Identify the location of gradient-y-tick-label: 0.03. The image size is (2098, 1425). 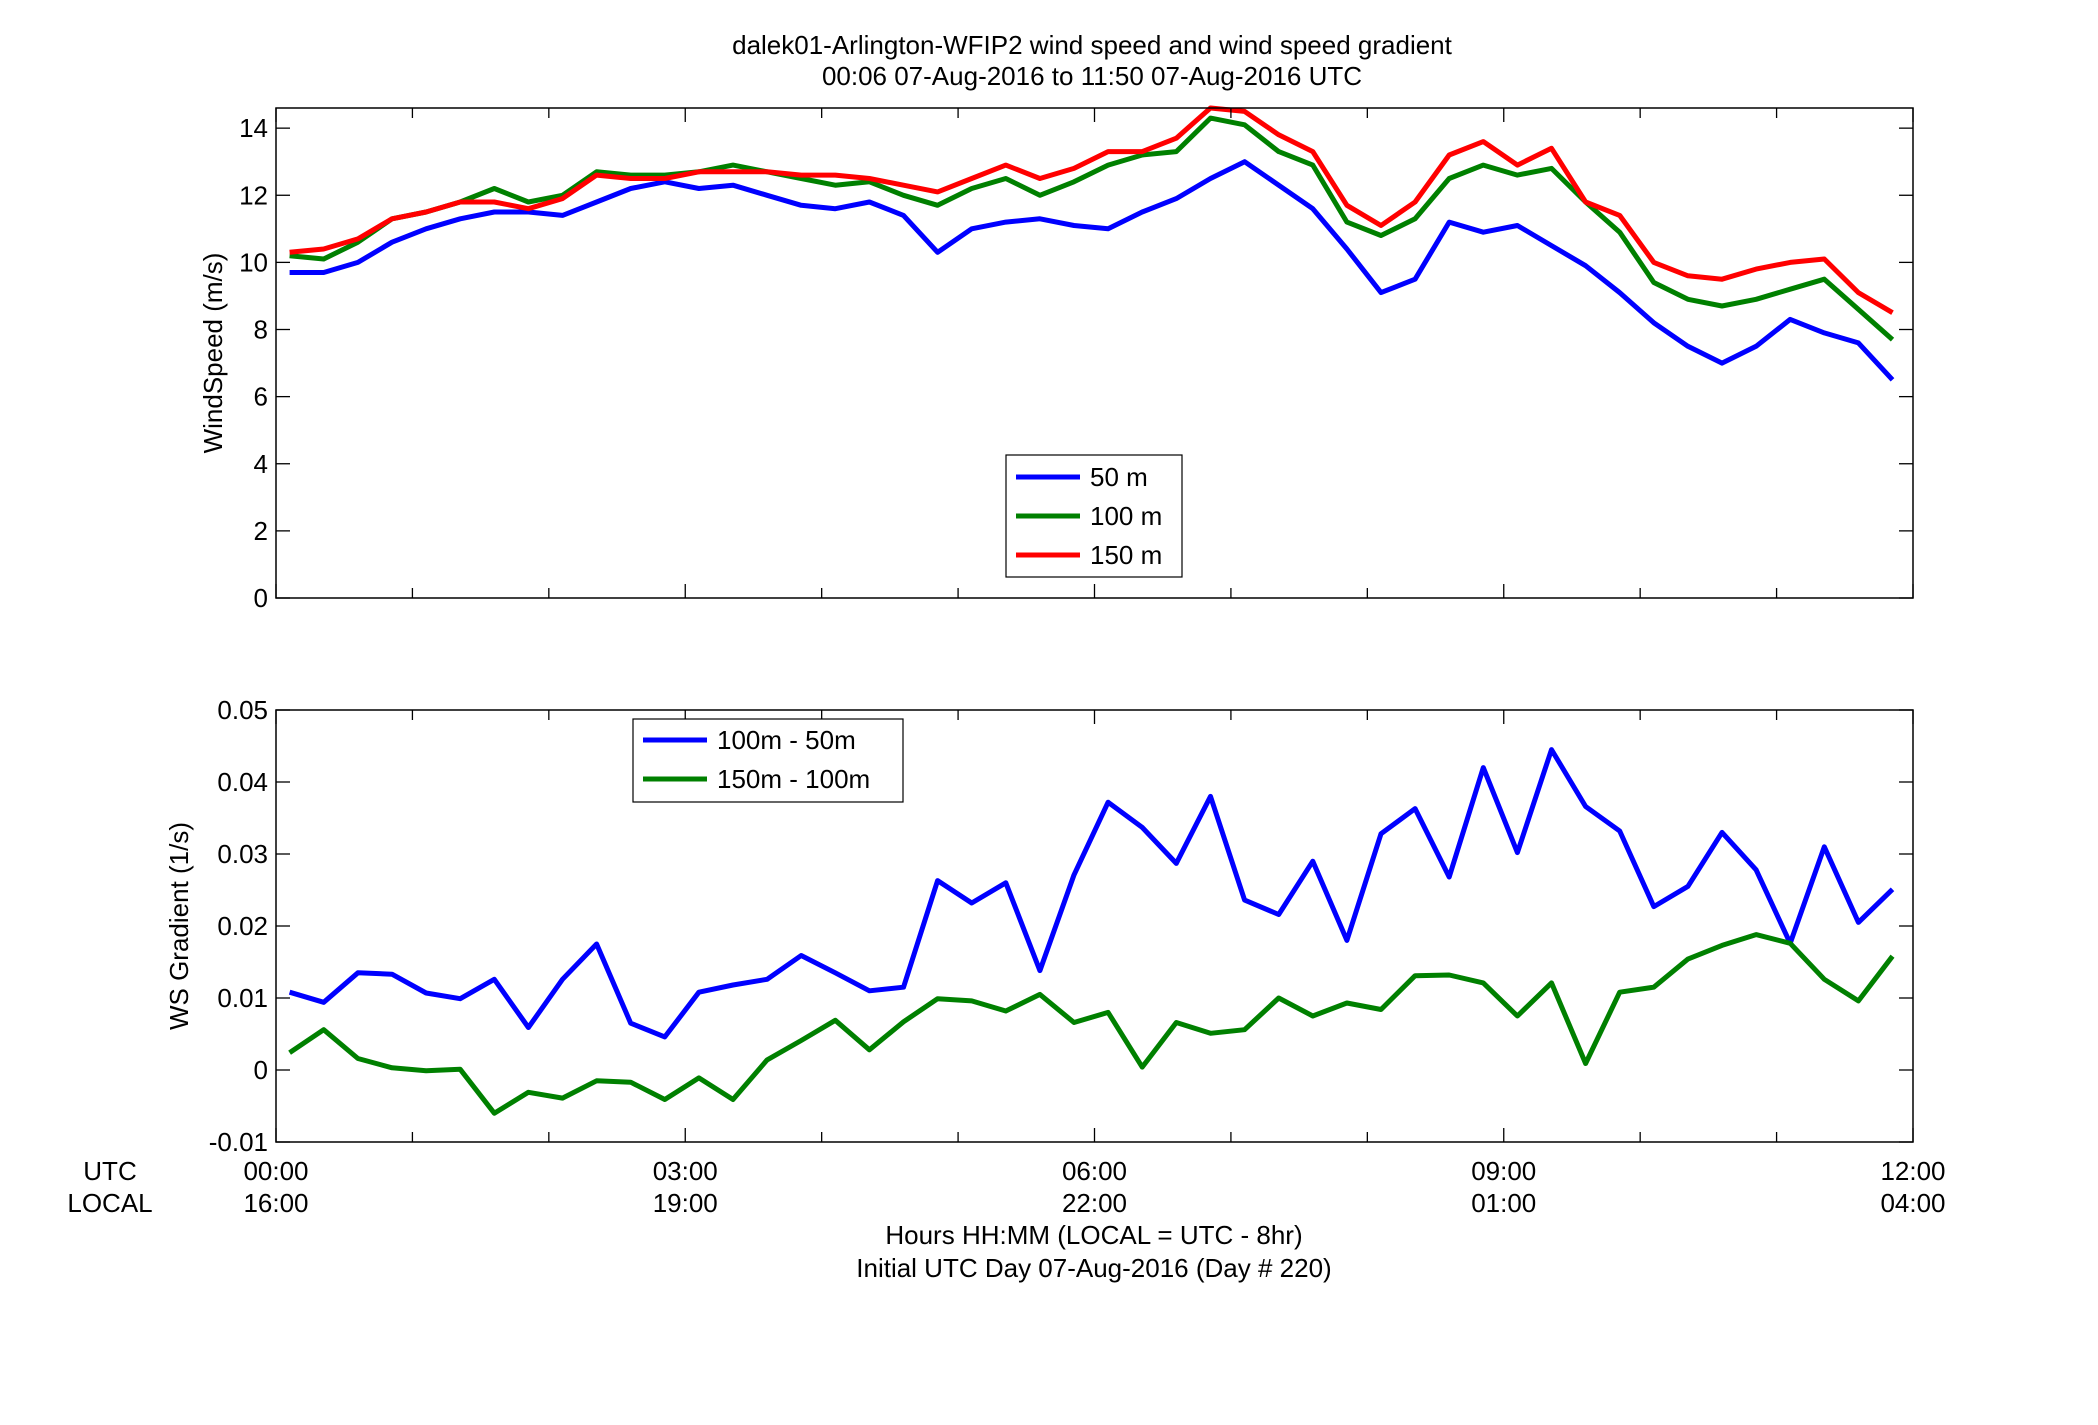
(242, 854).